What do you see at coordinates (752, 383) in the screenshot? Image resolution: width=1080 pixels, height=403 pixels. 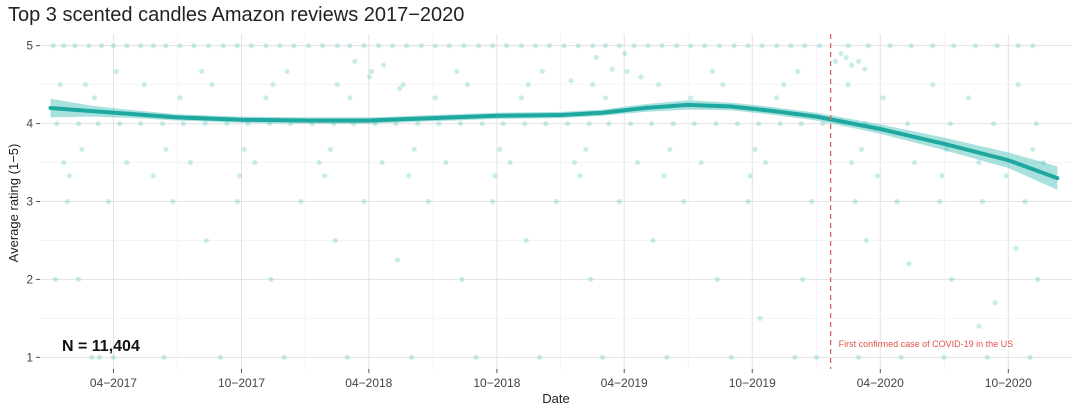 I see `x-tick-label: 10−2019` at bounding box center [752, 383].